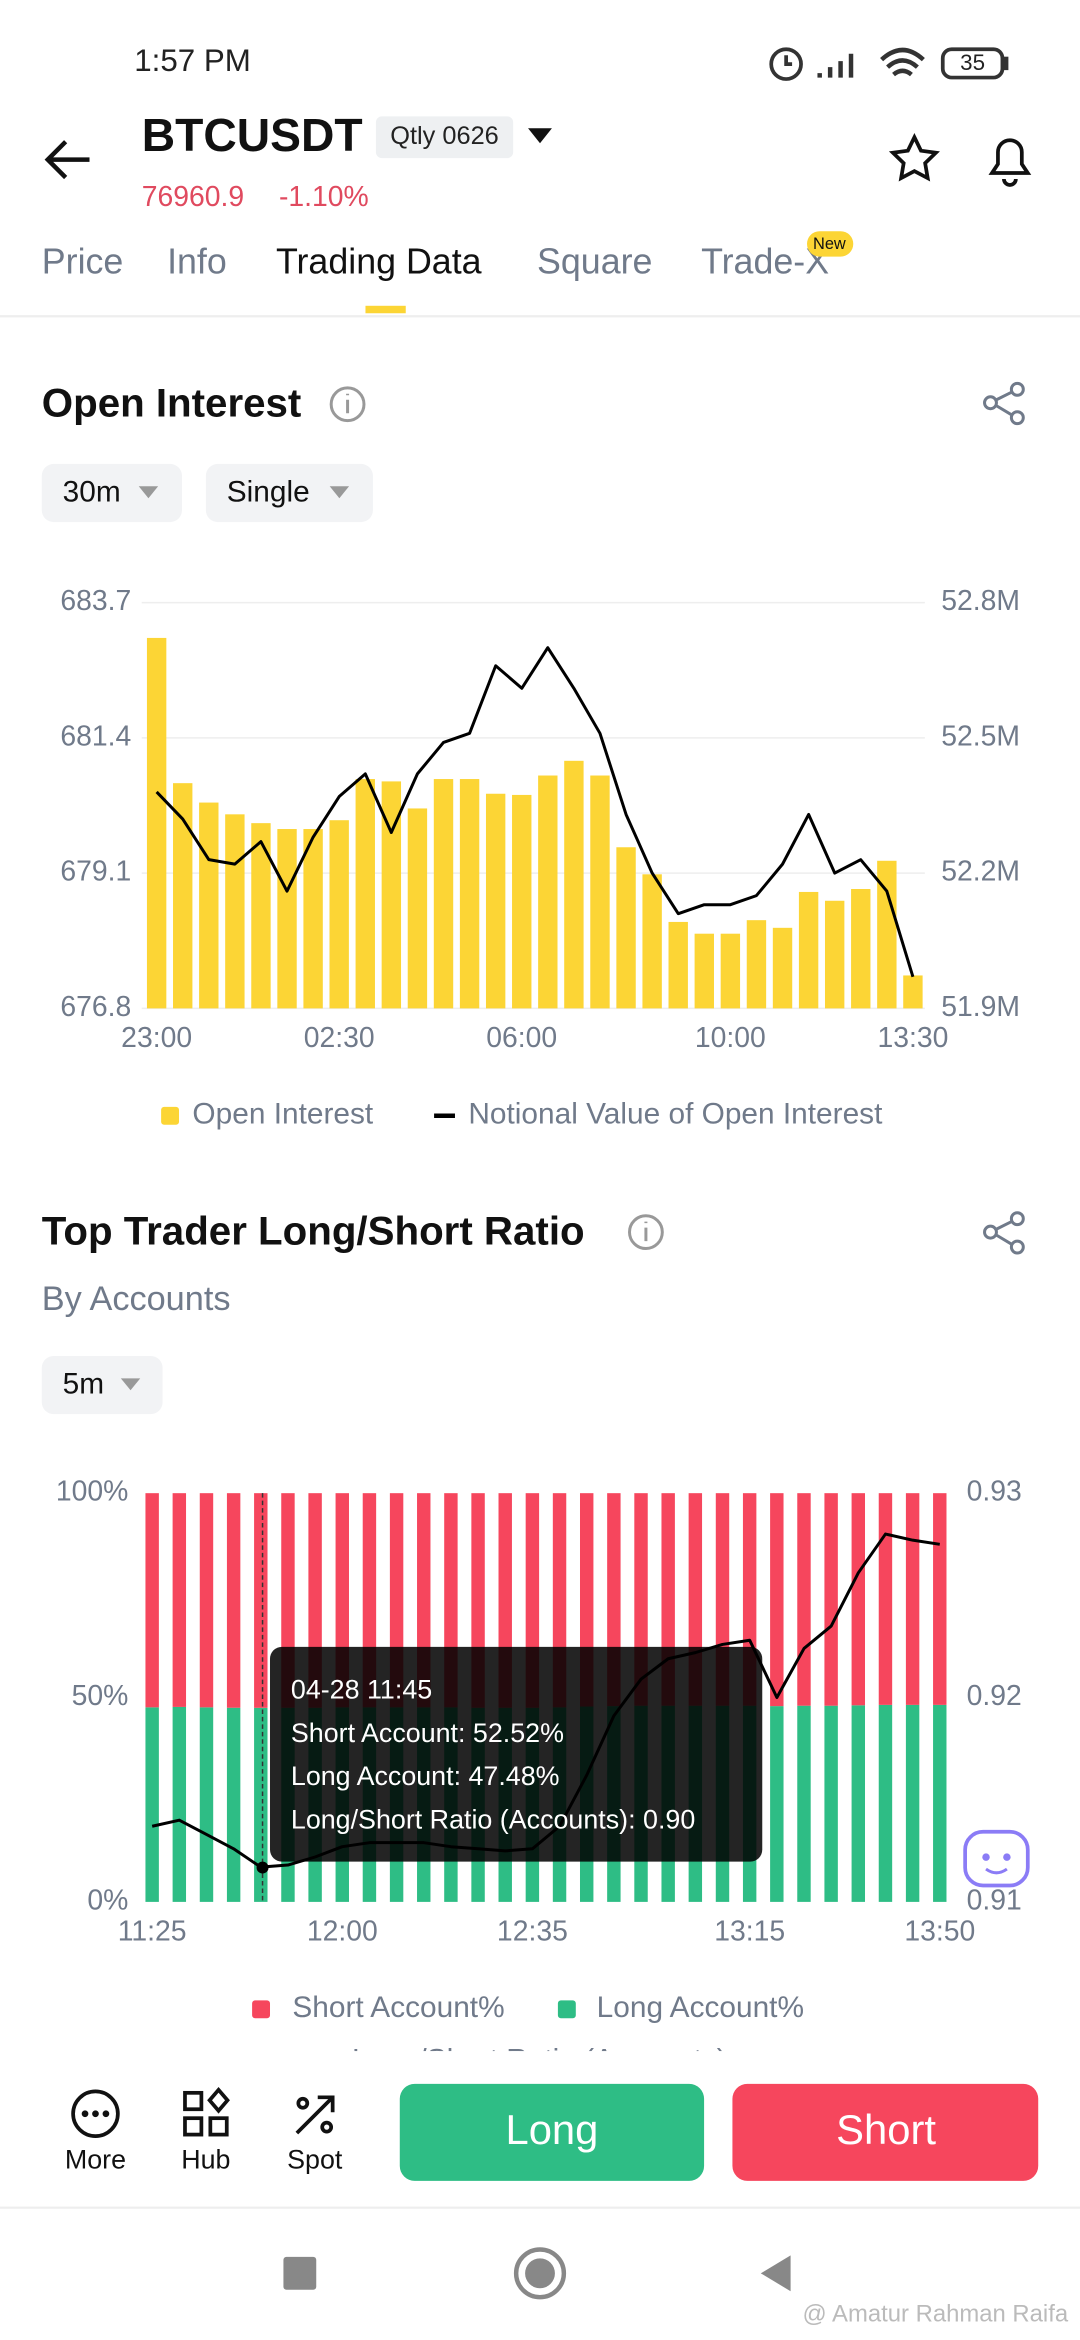 The height and width of the screenshot is (2340, 1080). Describe the element at coordinates (197, 261) in the screenshot. I see `tab: Info` at that location.